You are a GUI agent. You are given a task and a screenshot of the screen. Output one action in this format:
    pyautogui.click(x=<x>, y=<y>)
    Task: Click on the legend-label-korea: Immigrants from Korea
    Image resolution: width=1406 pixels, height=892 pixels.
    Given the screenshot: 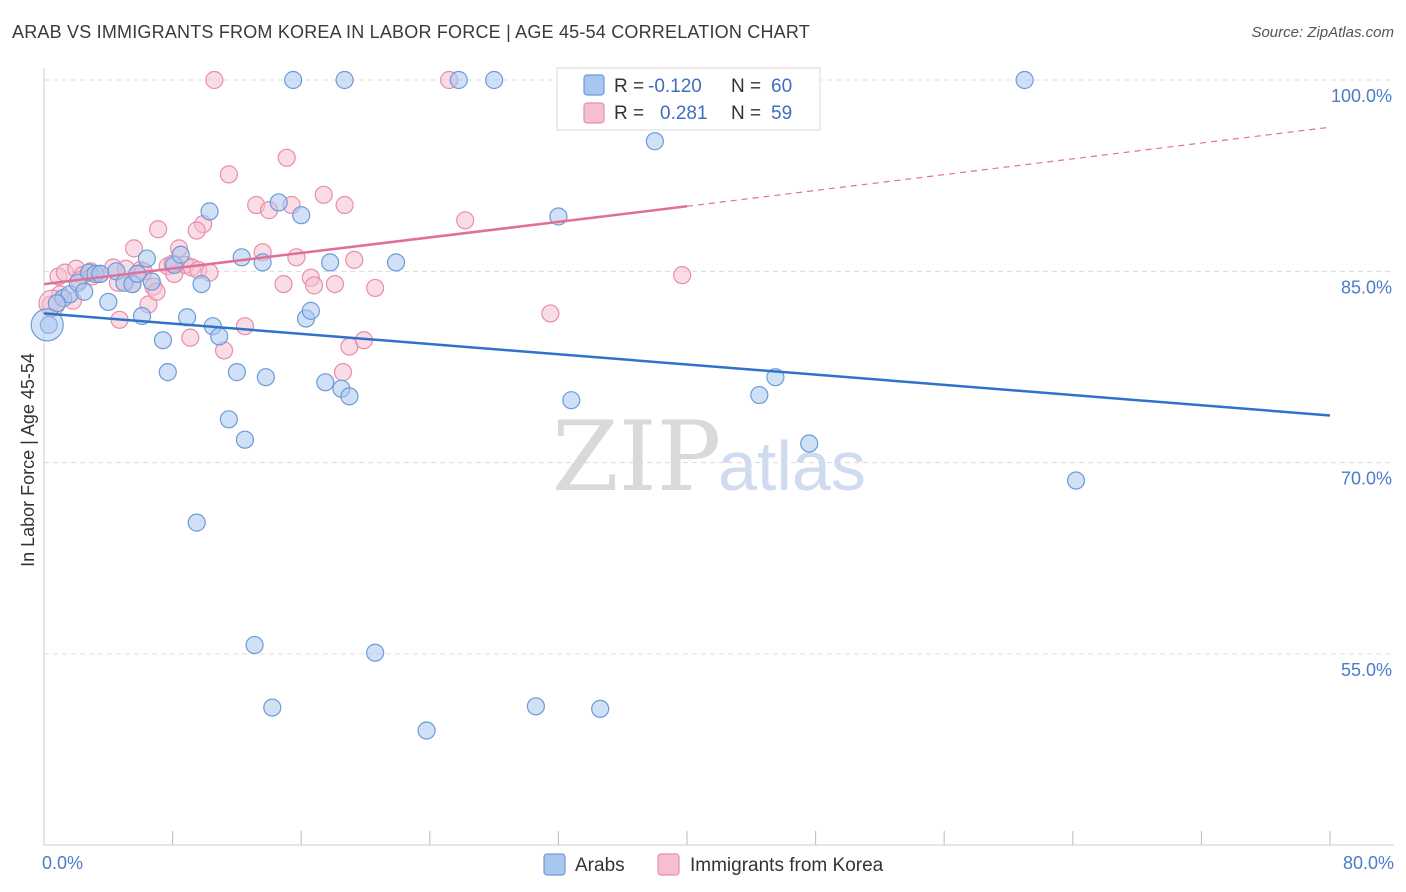 What is the action you would take?
    pyautogui.click(x=787, y=865)
    